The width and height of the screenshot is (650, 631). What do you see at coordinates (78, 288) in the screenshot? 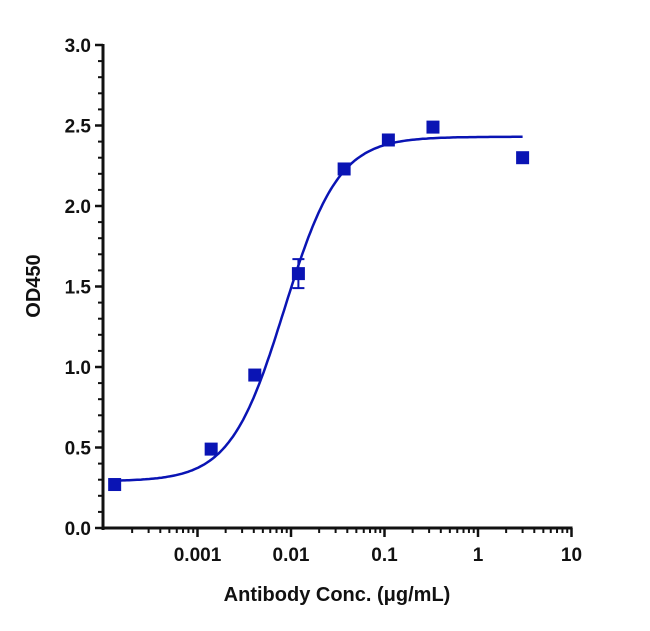
I see `y-tick-label: 1.5` at bounding box center [78, 288].